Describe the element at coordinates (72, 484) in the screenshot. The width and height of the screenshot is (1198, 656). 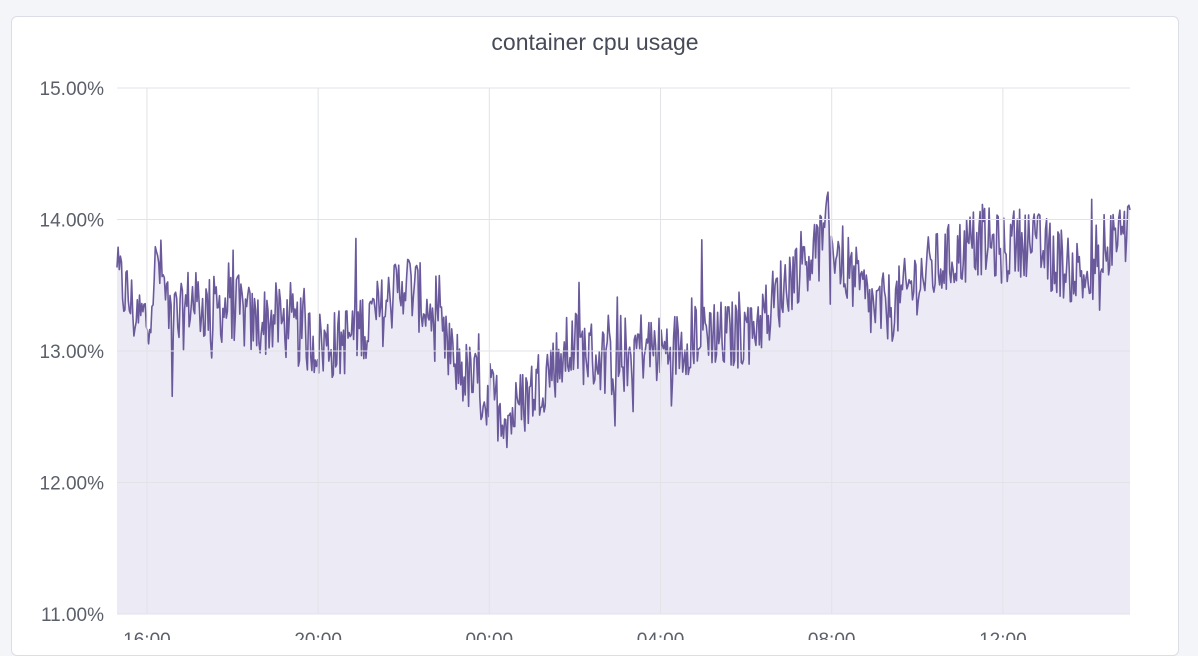
I see `y-tick-label: 12.00%` at that location.